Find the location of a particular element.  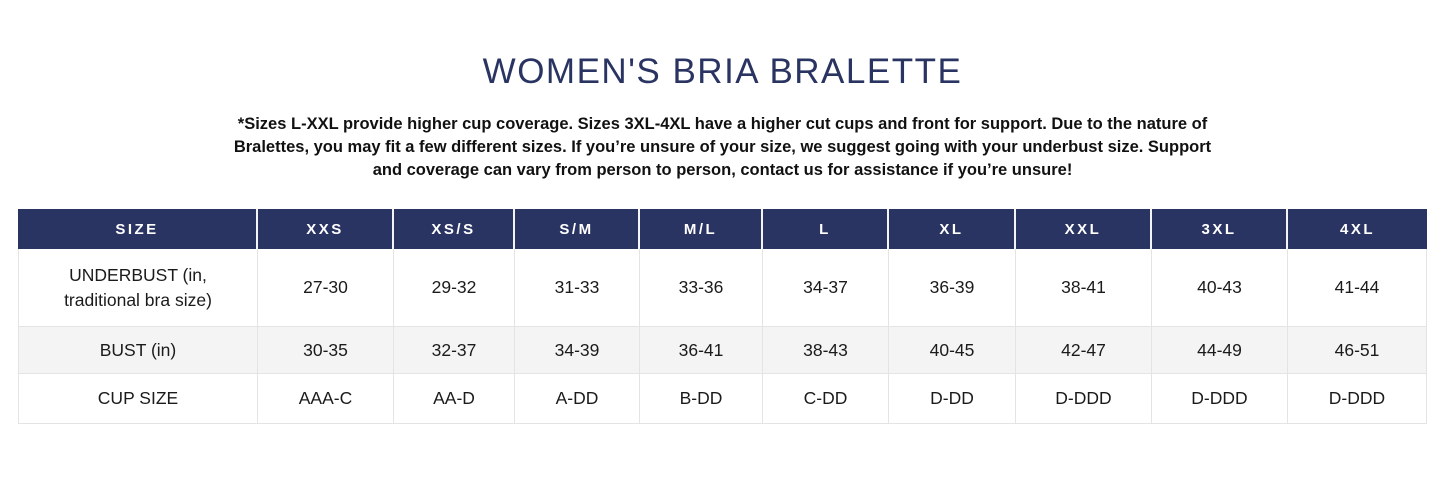

table-cell: 40-45 is located at coordinates (952, 350).